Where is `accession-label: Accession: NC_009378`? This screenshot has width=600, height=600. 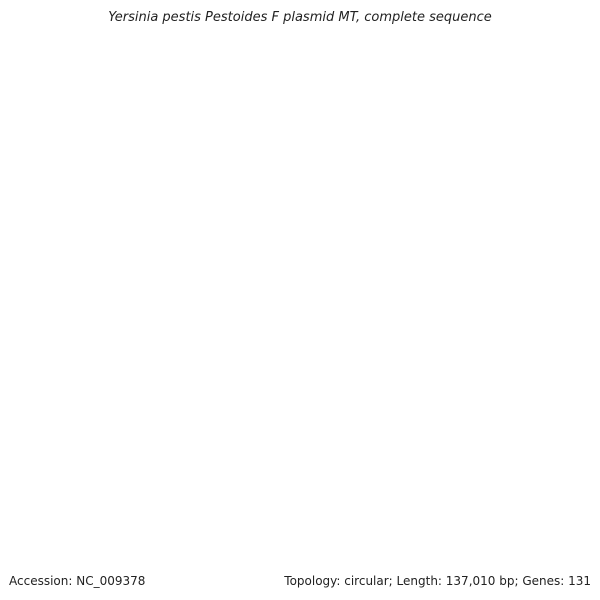 accession-label: Accession: NC_009378 is located at coordinates (77, 581).